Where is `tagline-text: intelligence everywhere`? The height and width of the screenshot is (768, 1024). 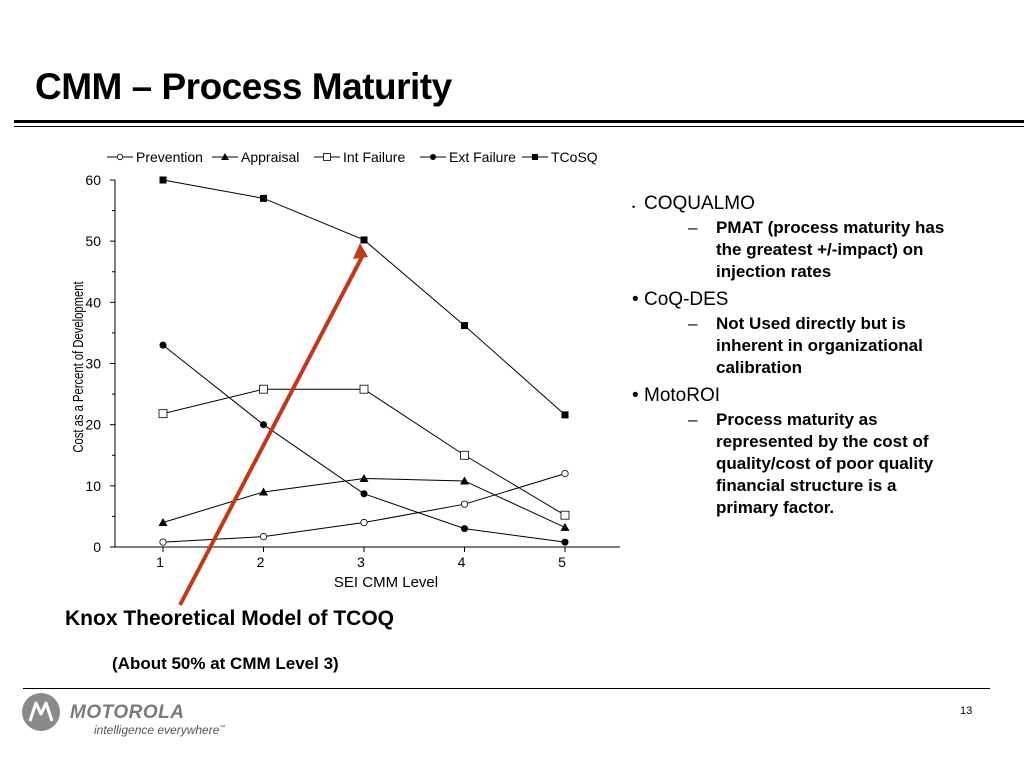
tagline-text: intelligence everywhere is located at coordinates (157, 730).